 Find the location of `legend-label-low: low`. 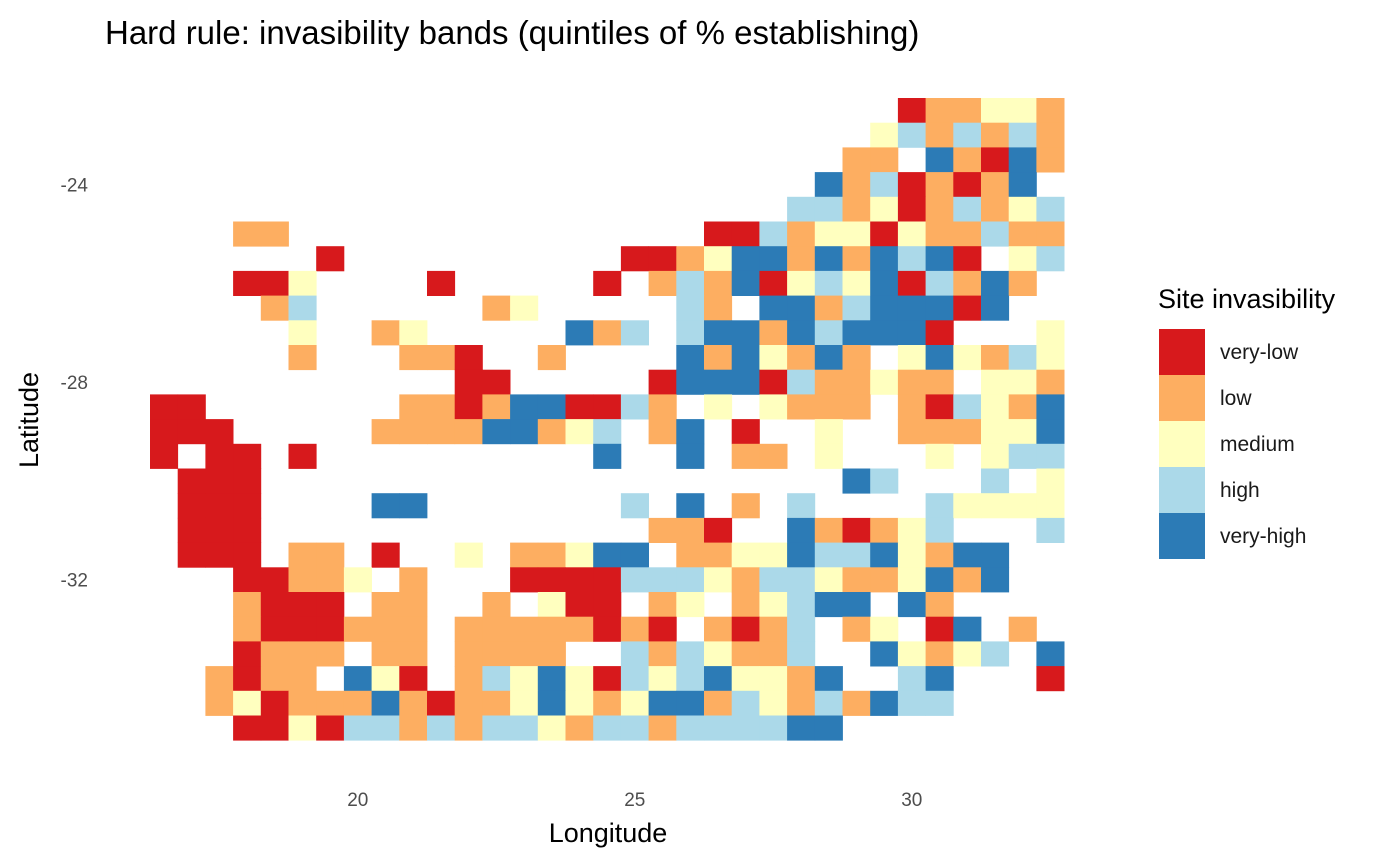

legend-label-low: low is located at coordinates (1236, 398).